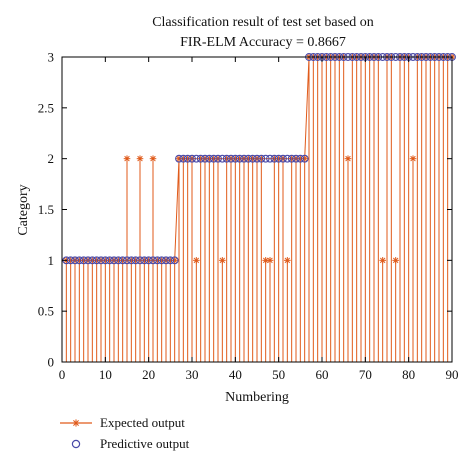 Image resolution: width=474 pixels, height=470 pixels. What do you see at coordinates (23, 209) in the screenshot?
I see `y-axis-label: Category` at bounding box center [23, 209].